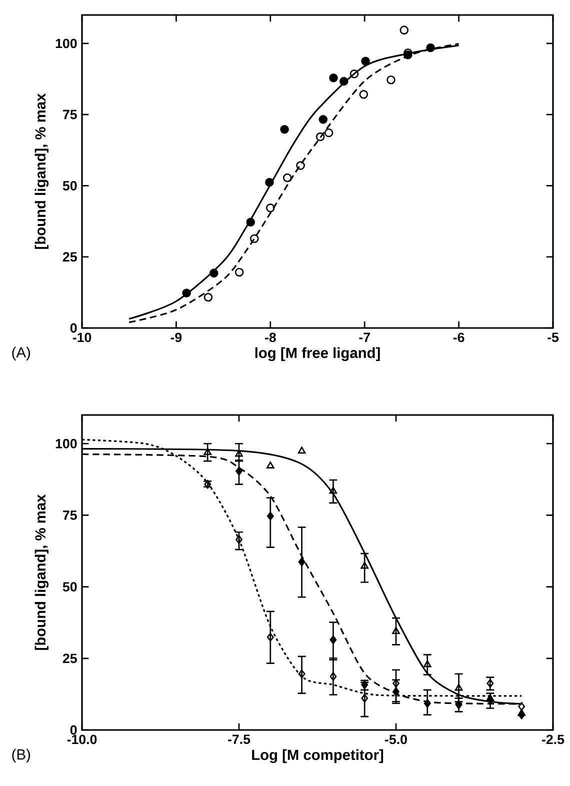  I want to click on x-tick-label: -9, so click(176, 337).